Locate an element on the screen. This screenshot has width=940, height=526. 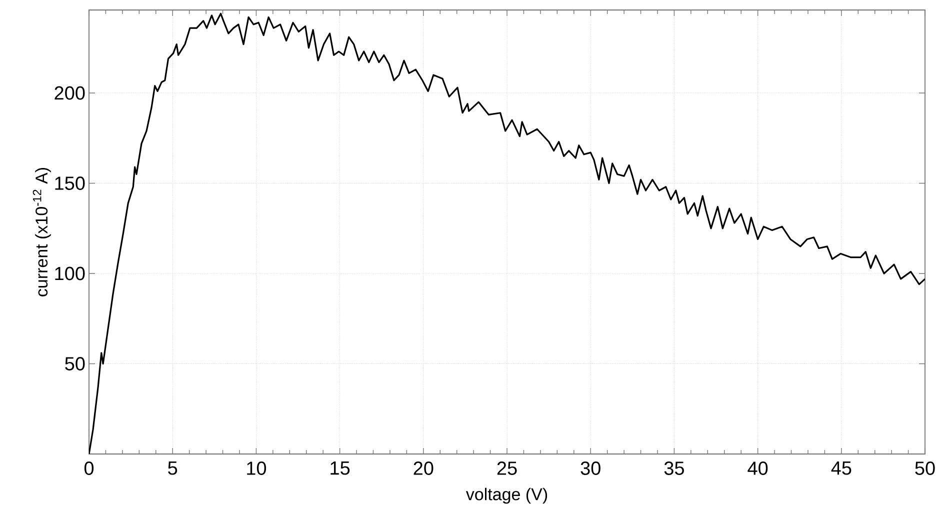
y-axis-title: current (x10$^{-12}$ A) is located at coordinates (41, 232).